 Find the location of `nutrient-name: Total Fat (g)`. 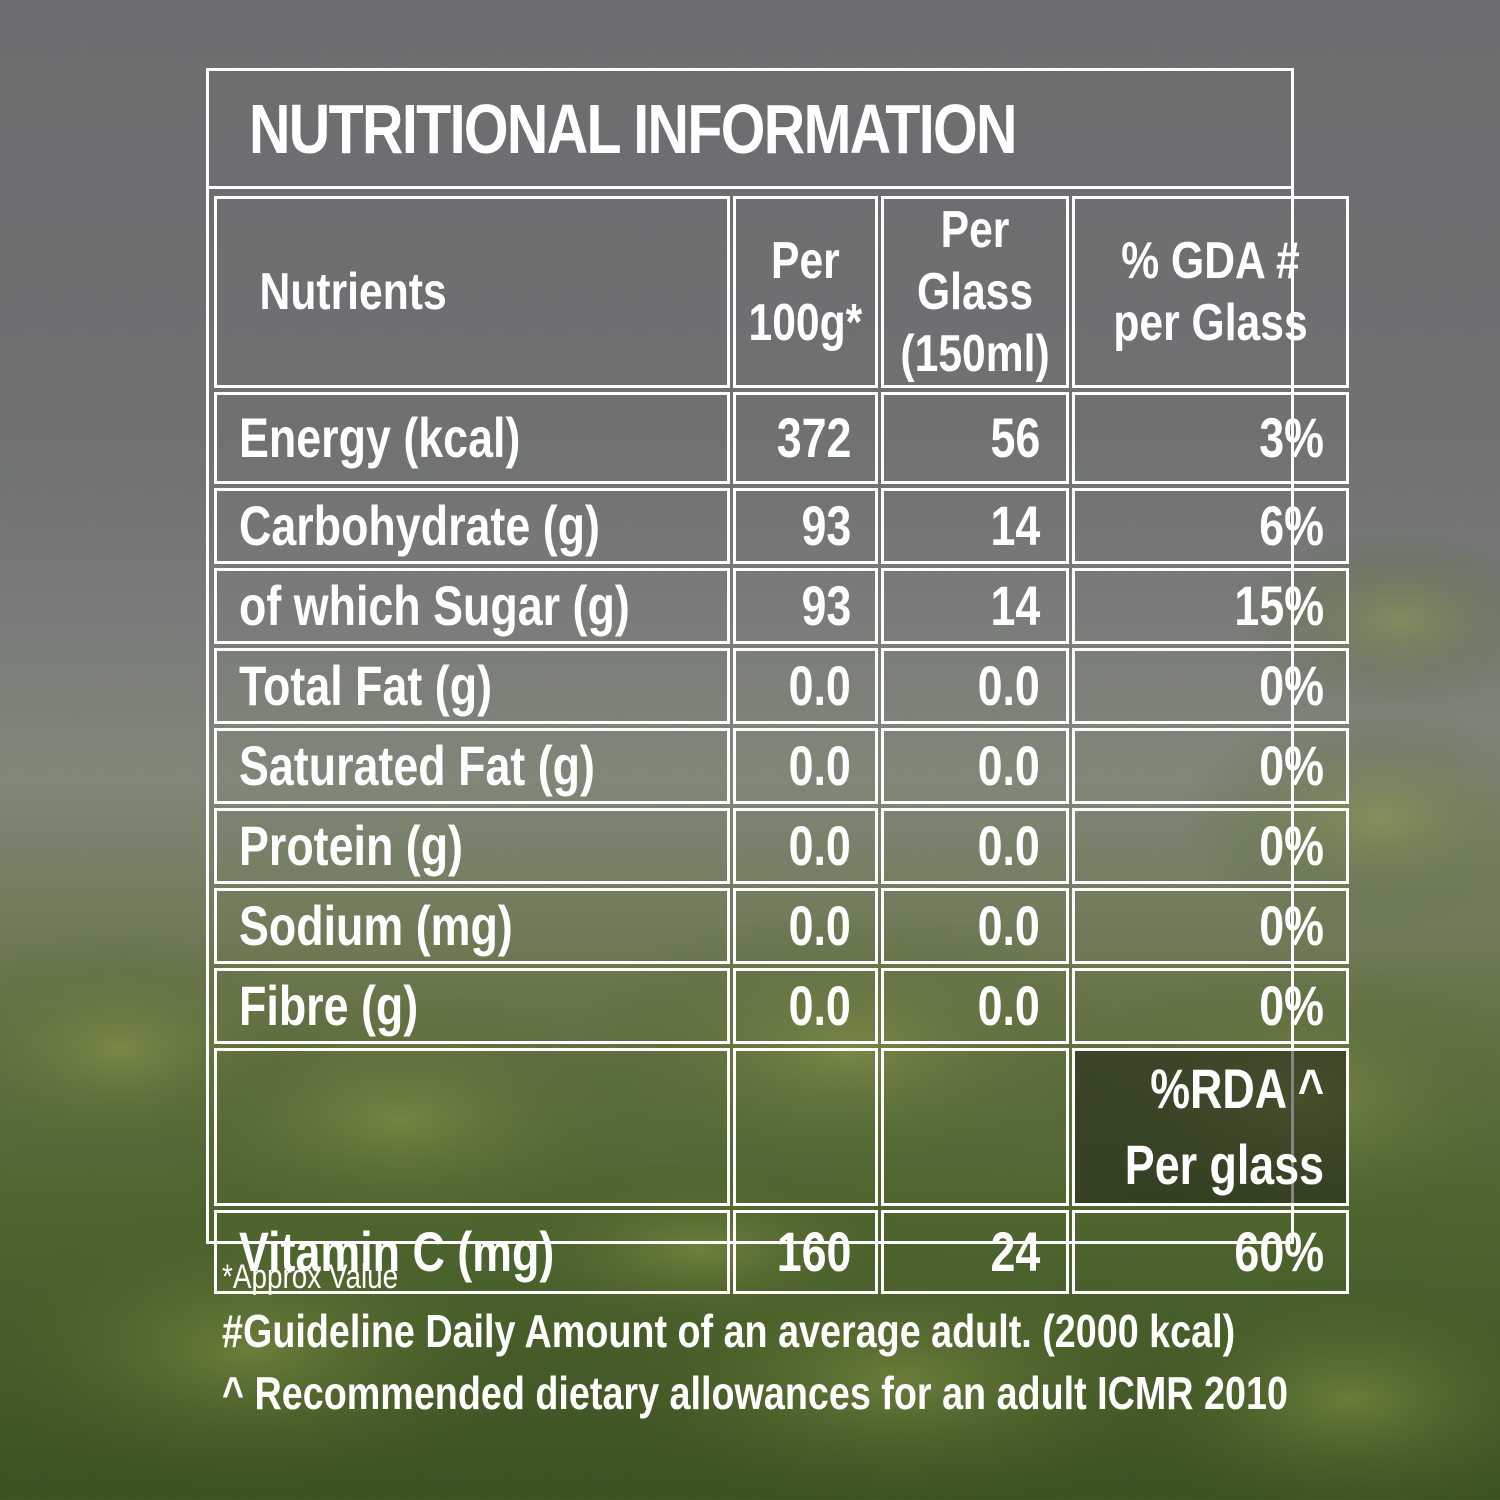

nutrient-name: Total Fat (g) is located at coordinates (472, 686).